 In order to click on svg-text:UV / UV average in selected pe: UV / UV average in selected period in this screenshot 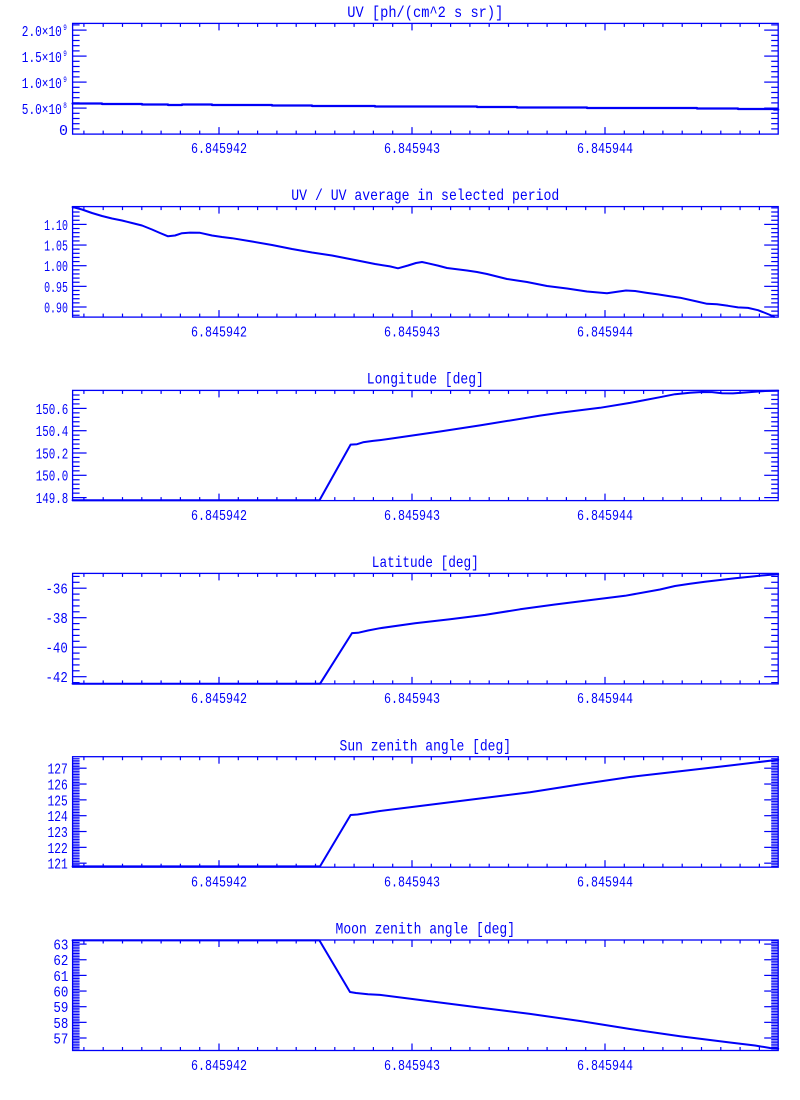, I will do `click(425, 196)`.